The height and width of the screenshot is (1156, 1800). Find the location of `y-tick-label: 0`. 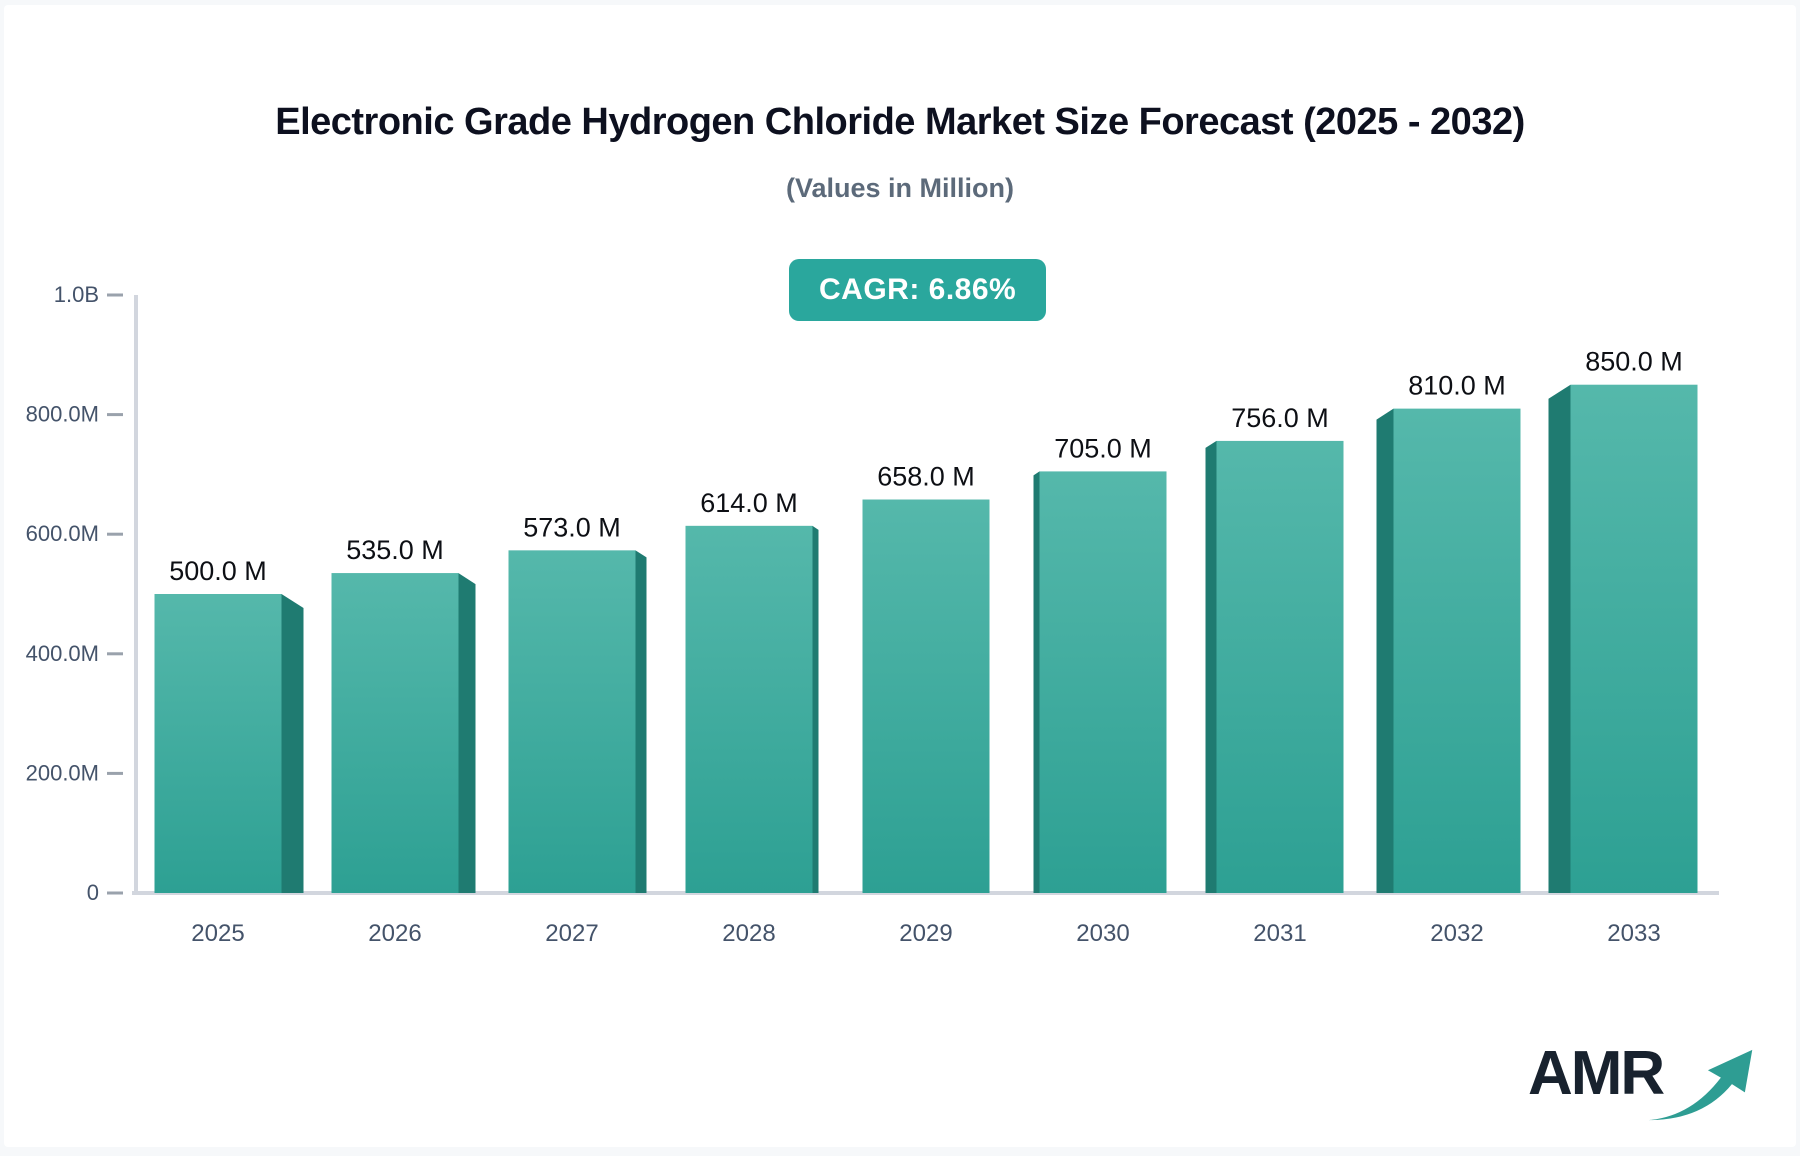

y-tick-label: 0 is located at coordinates (93, 892).